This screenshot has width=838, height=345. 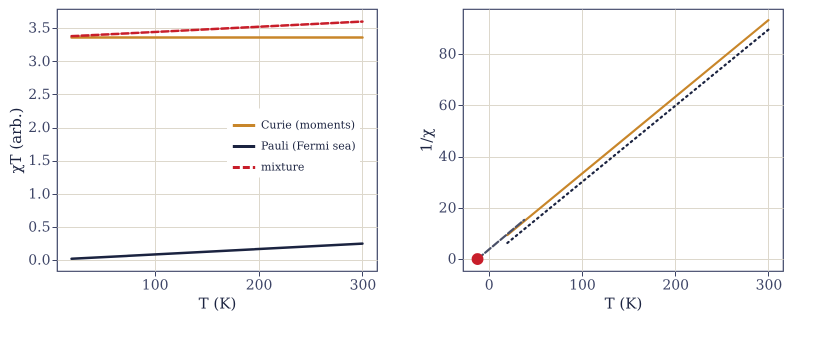 I want to click on y-tick-label: 60, so click(x=447, y=106).